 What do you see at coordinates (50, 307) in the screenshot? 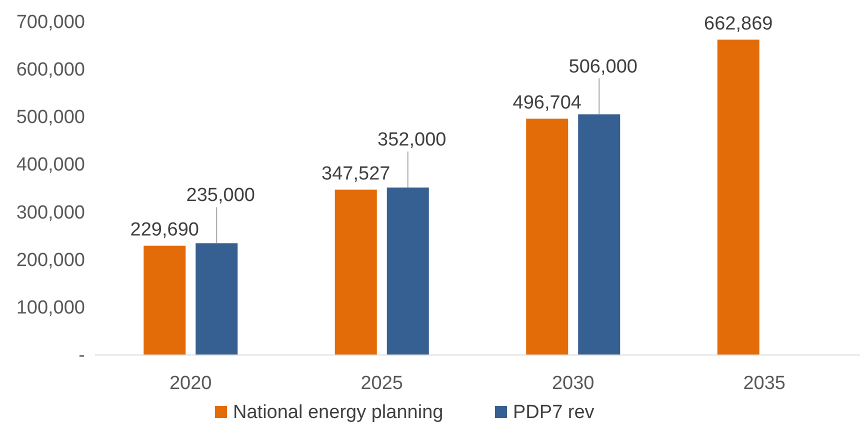
I see `y-tick-label: 100,000` at bounding box center [50, 307].